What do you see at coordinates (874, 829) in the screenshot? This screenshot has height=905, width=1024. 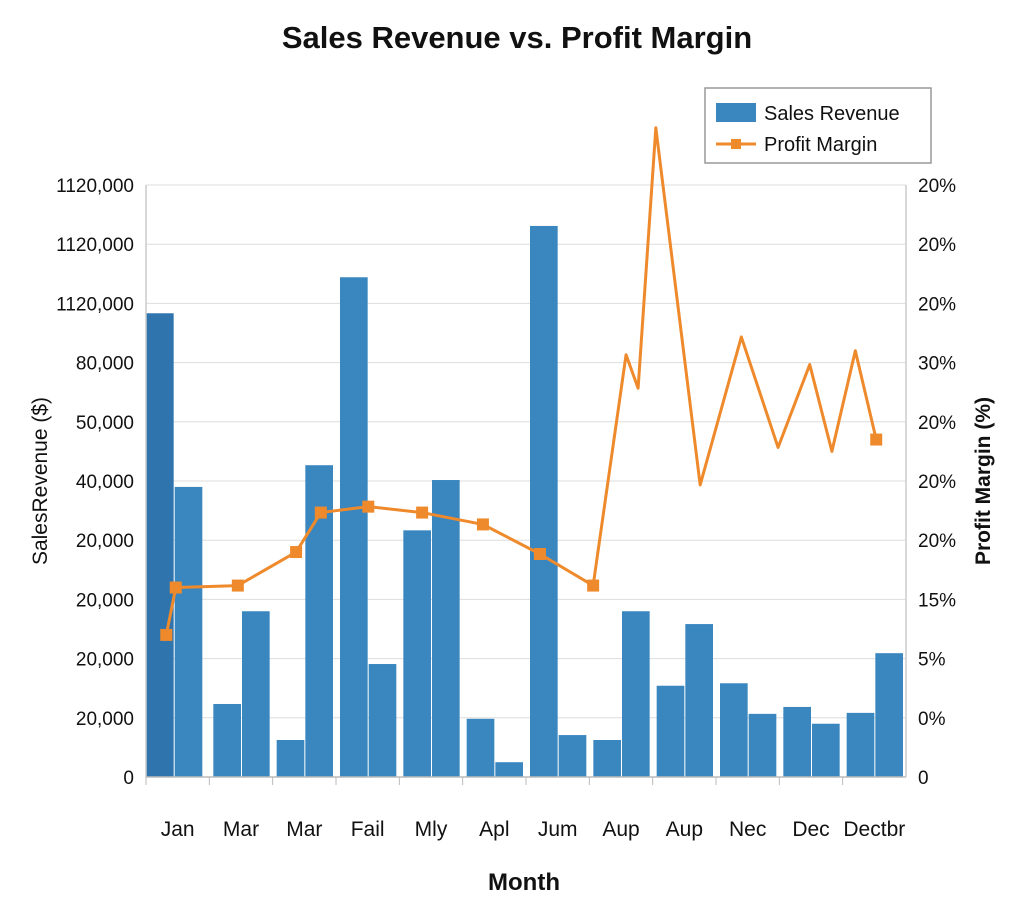 I see `x-tick-label: Dectbr` at bounding box center [874, 829].